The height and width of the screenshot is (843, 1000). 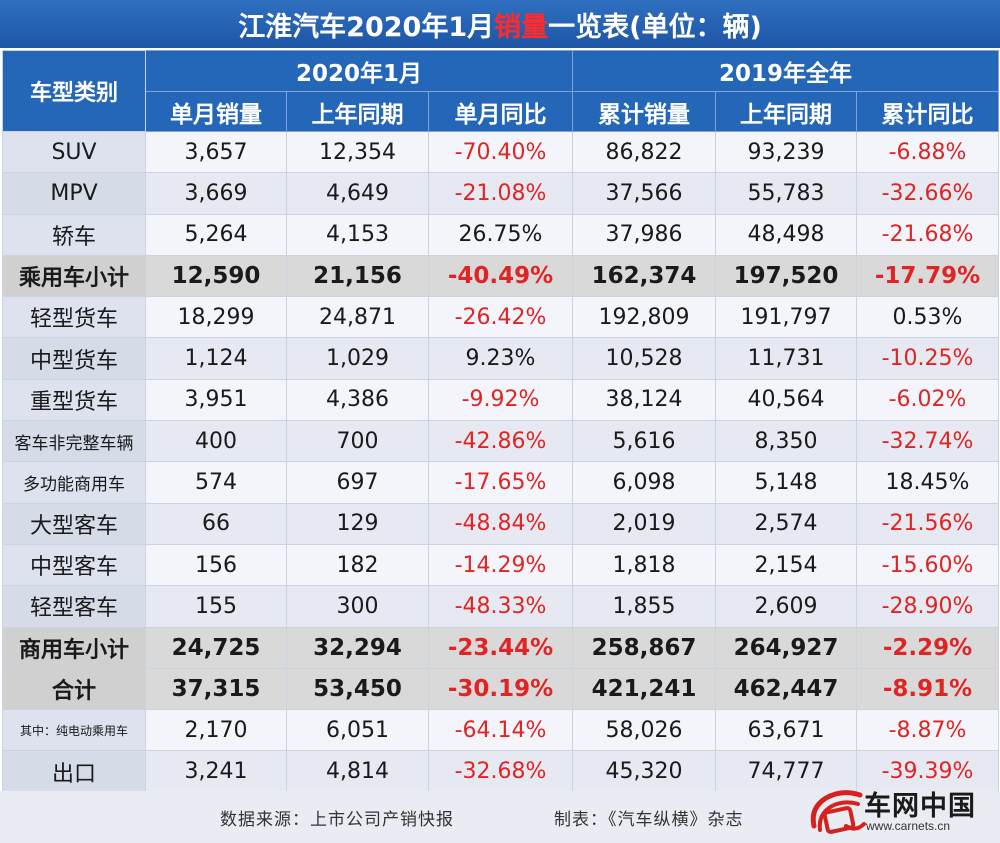 What do you see at coordinates (216, 689) in the screenshot?
I see `table-cell: 37,315` at bounding box center [216, 689].